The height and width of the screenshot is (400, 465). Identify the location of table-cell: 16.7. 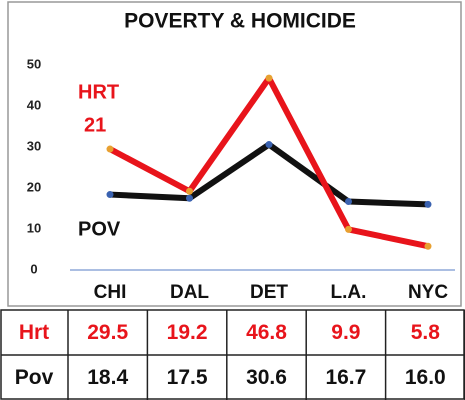
(345, 377).